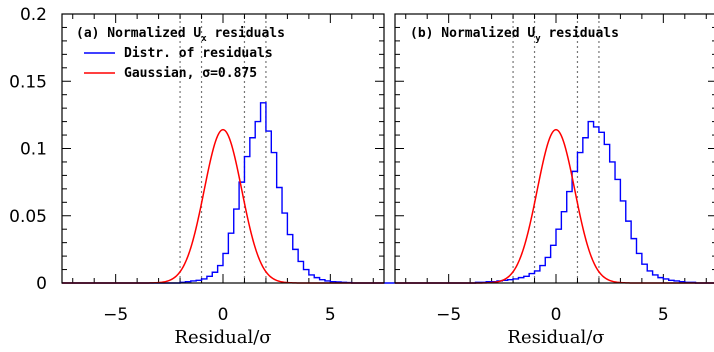  What do you see at coordinates (663, 315) in the screenshot?
I see `panel-b-x-tick-label: 5` at bounding box center [663, 315].